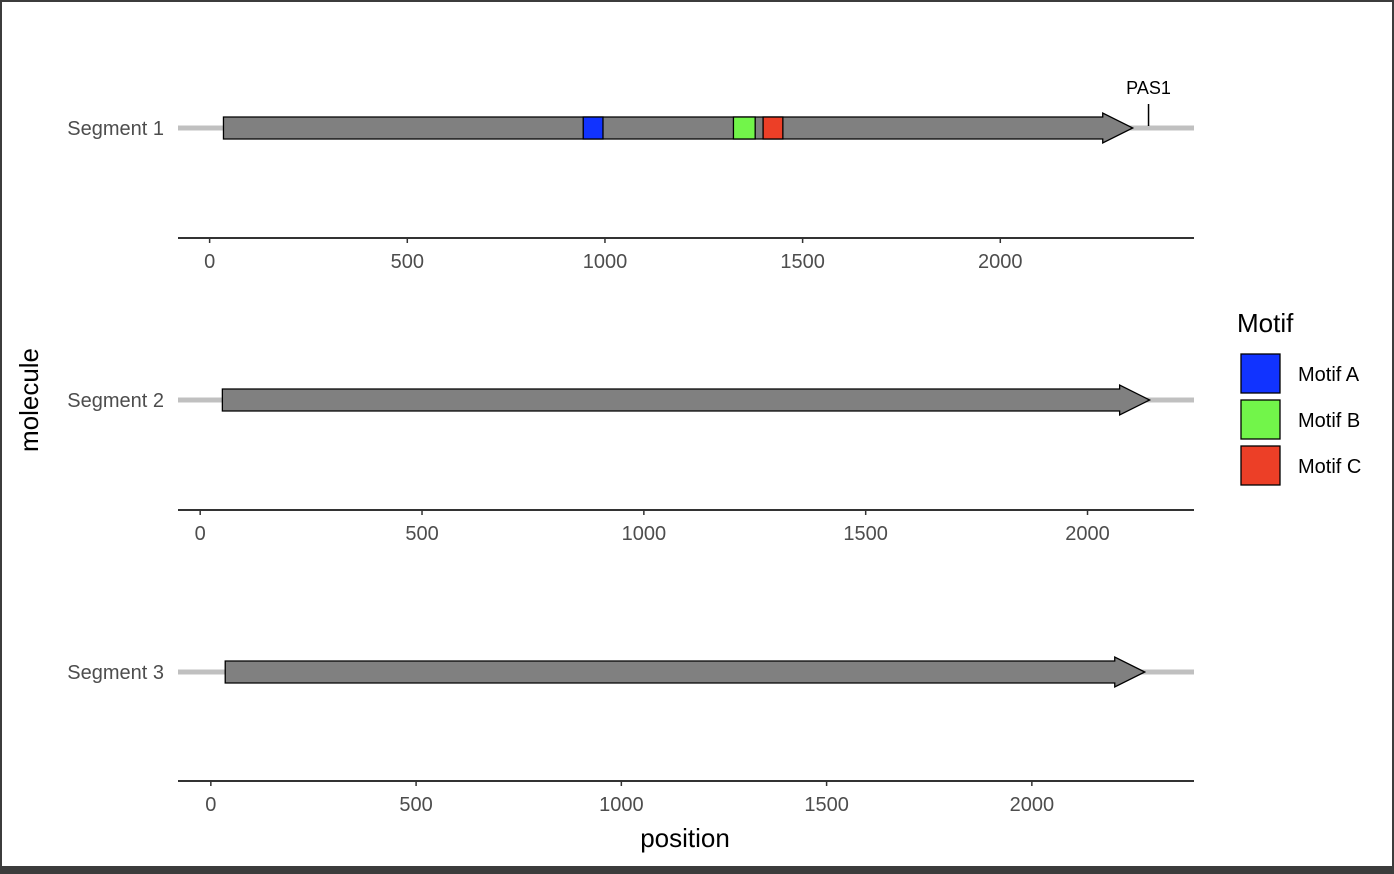 Image resolution: width=1394 pixels, height=874 pixels. I want to click on motif-motif-a, so click(593, 128).